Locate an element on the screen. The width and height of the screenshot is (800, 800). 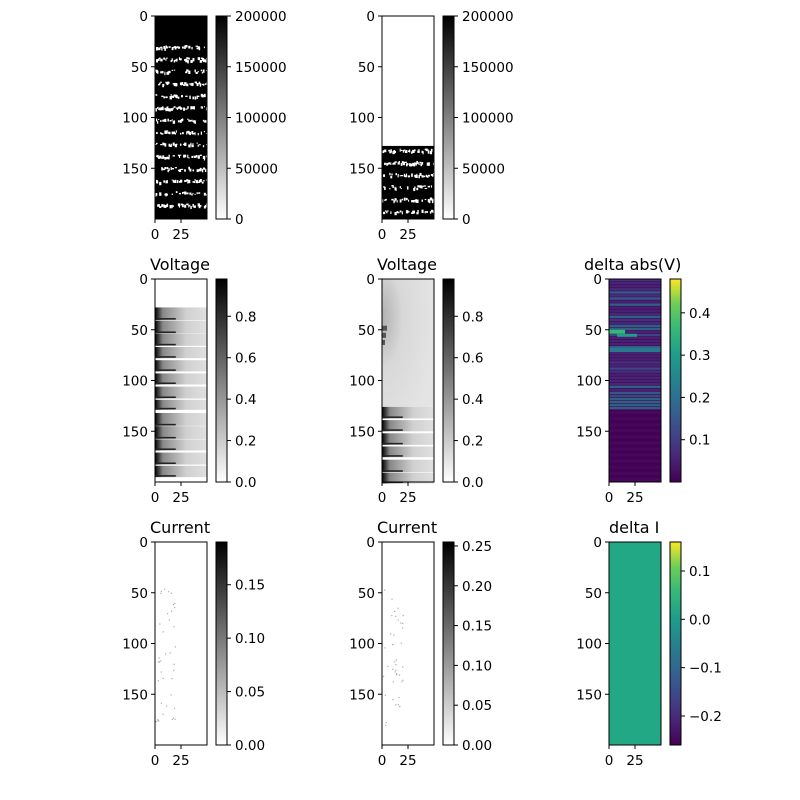
colorbar-tick-label: 0.6 is located at coordinates (472, 359).